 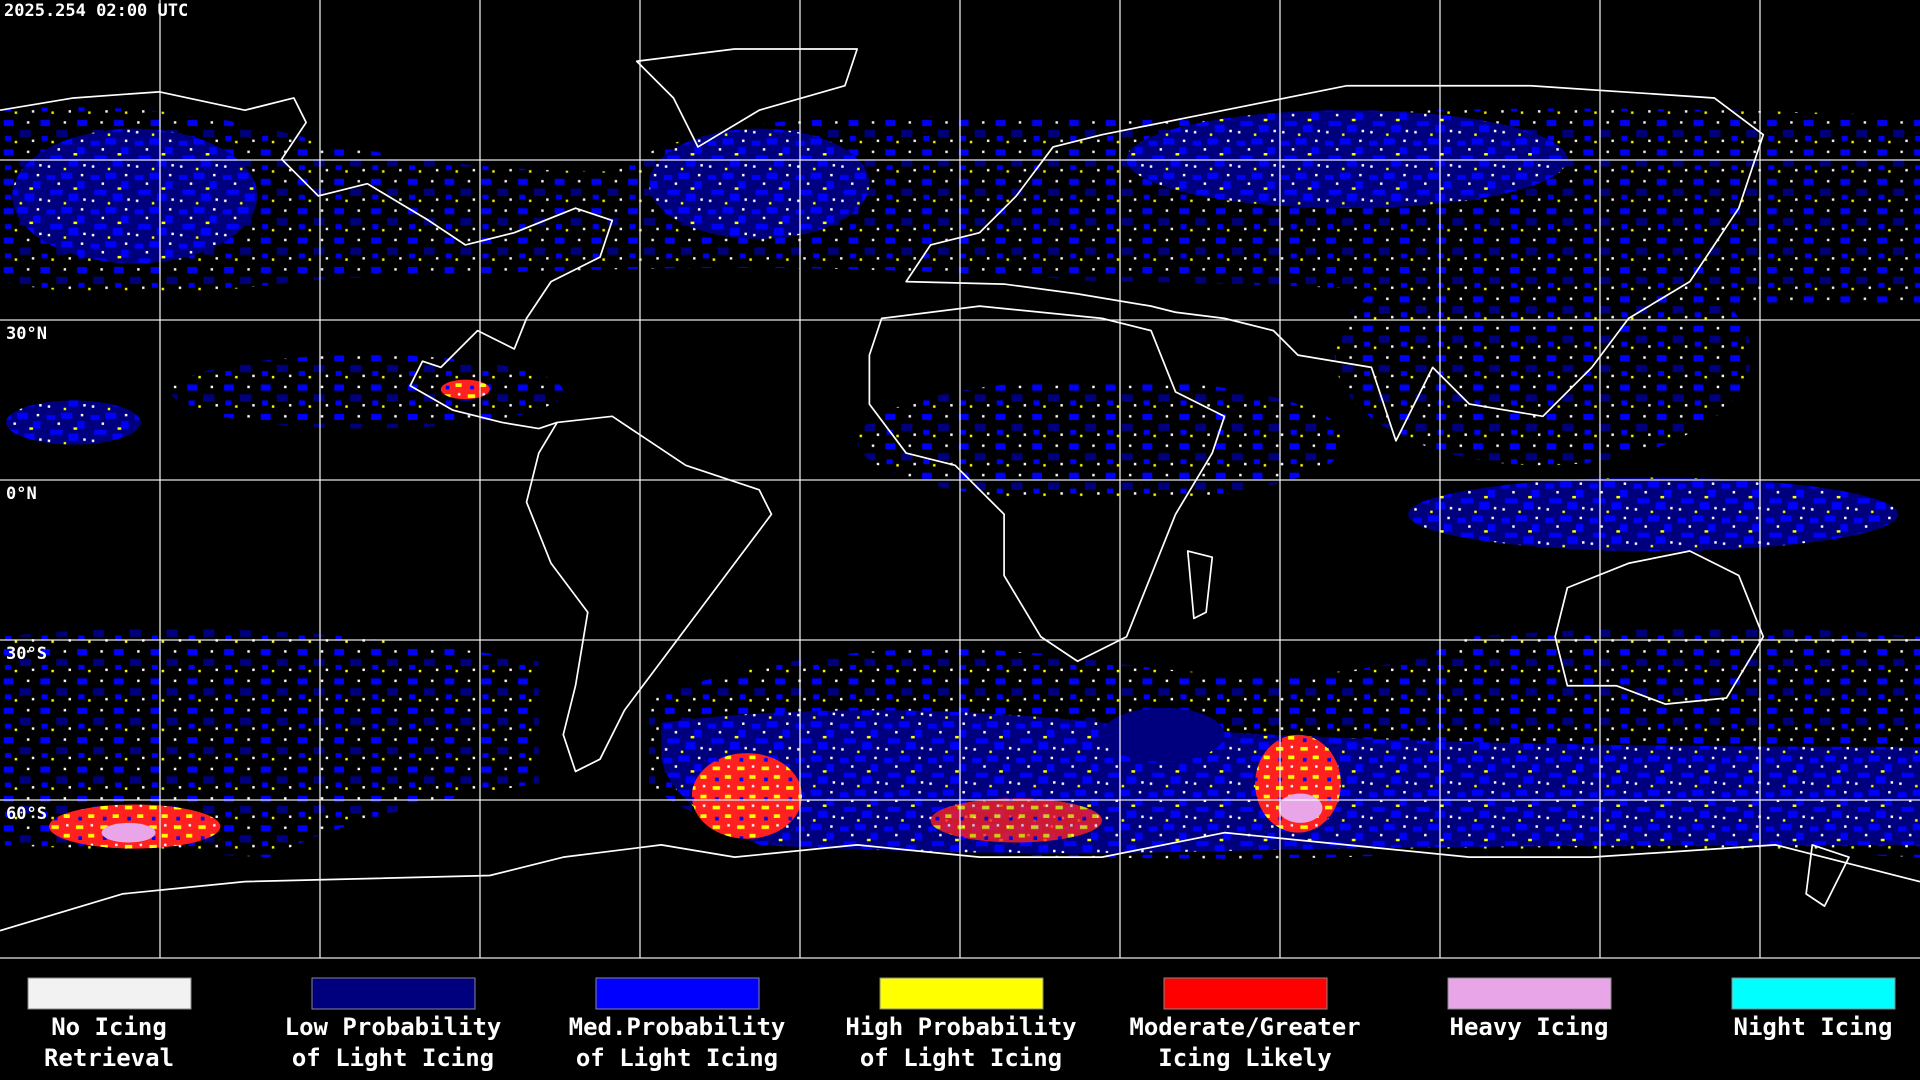 What do you see at coordinates (109, 1058) in the screenshot?
I see `legend-label: Retrieval` at bounding box center [109, 1058].